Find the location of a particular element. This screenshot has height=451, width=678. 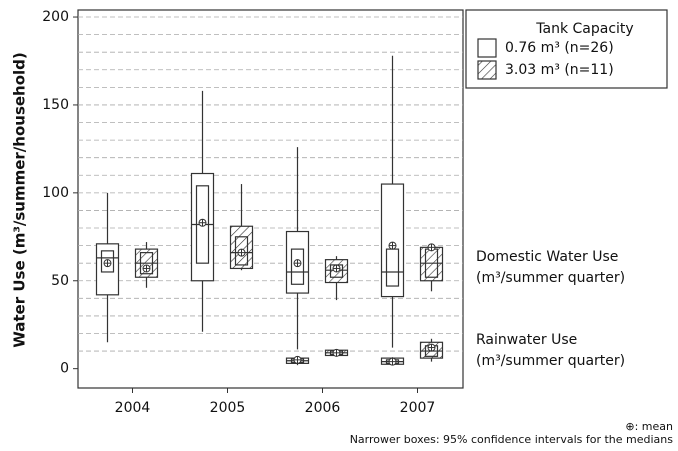

y-tick-label: 150 is located at coordinates (55, 105).